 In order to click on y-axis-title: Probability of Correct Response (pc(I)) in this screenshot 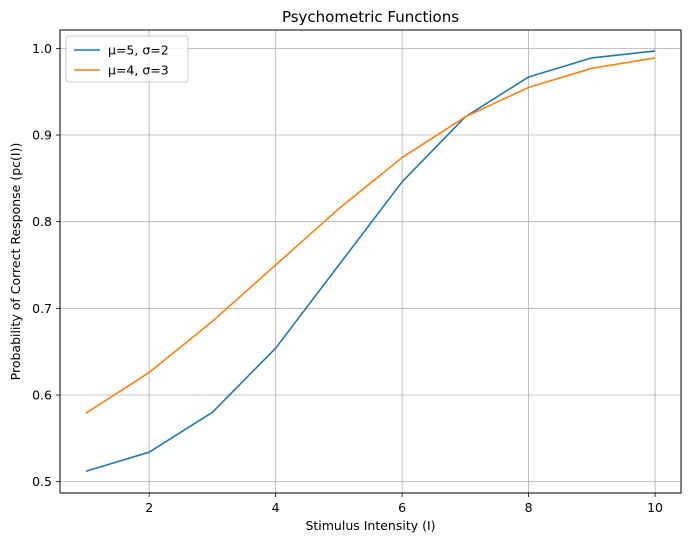, I will do `click(15, 262)`.